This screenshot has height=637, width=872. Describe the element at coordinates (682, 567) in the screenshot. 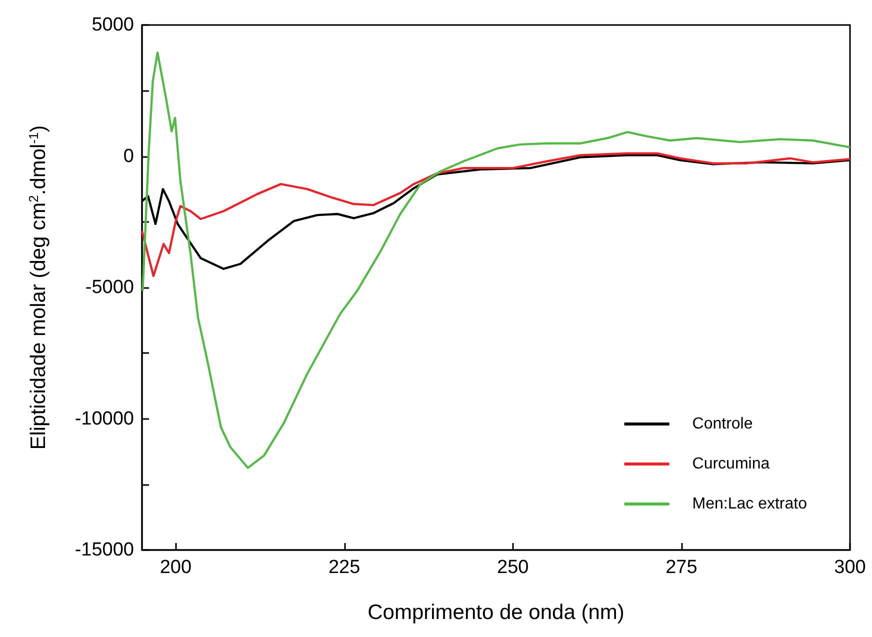

I see `x-tick-label: 275` at that location.